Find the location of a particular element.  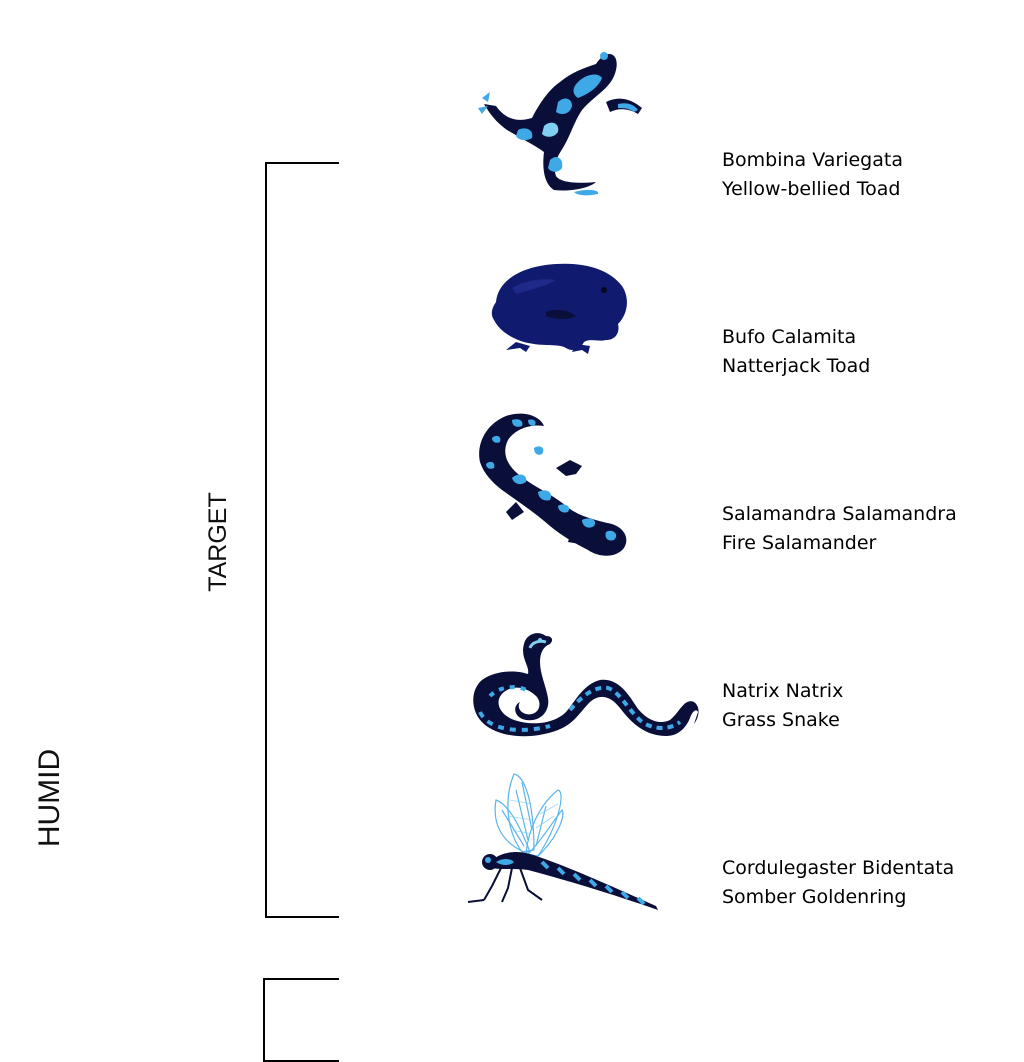

common-name: Natterjack Toad is located at coordinates (796, 366).